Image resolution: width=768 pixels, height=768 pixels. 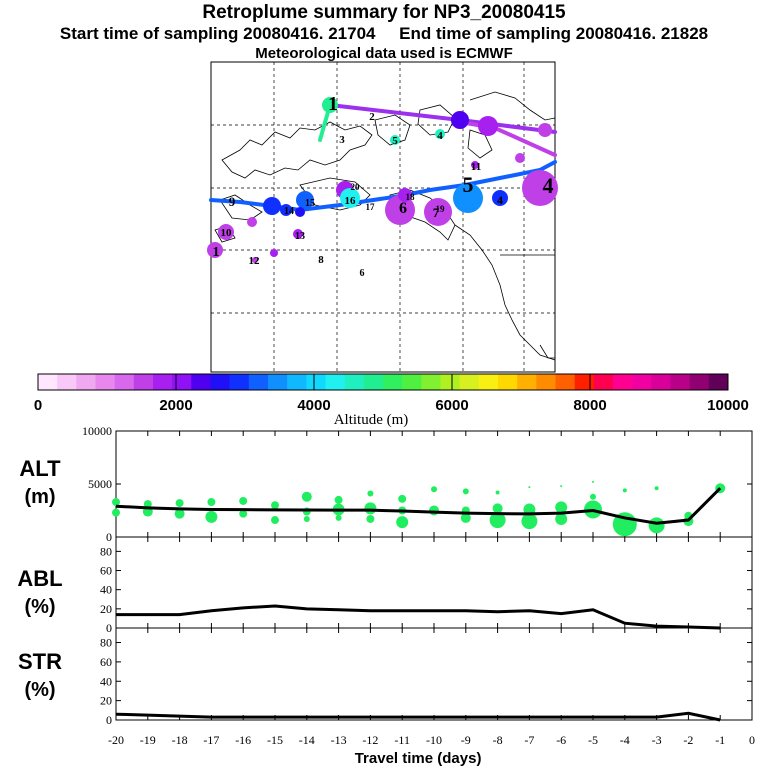 What do you see at coordinates (434, 740) in the screenshot?
I see `x-tick-label: -10` at bounding box center [434, 740].